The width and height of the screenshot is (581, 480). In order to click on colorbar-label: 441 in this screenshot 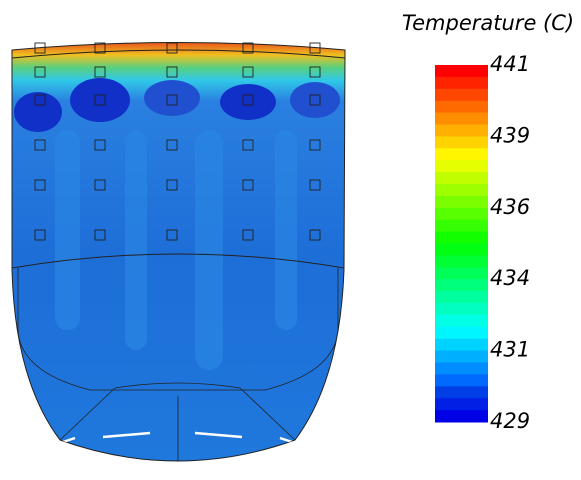, I will do `click(510, 64)`.